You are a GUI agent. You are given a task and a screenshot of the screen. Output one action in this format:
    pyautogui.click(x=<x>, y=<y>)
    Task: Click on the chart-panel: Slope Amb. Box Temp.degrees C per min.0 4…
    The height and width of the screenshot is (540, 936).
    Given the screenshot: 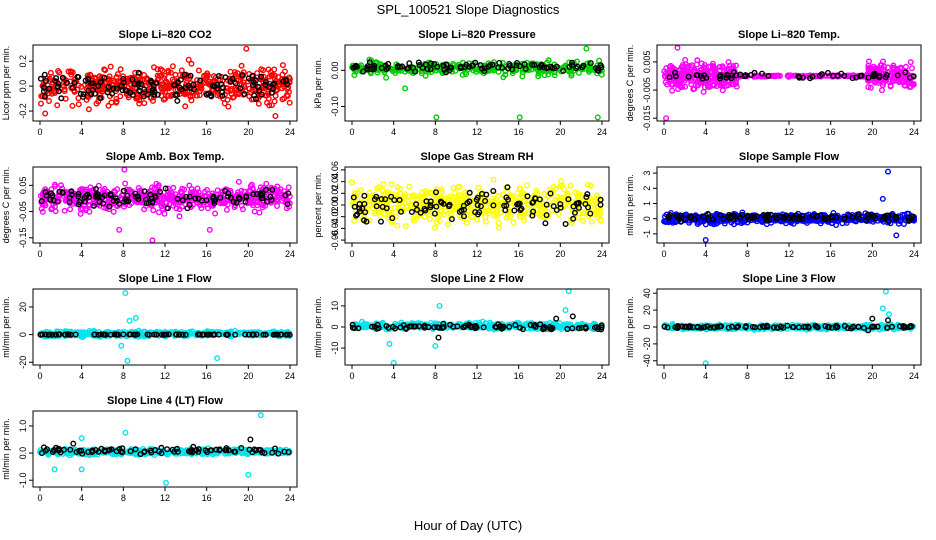 What is the action you would take?
    pyautogui.click(x=149, y=205)
    